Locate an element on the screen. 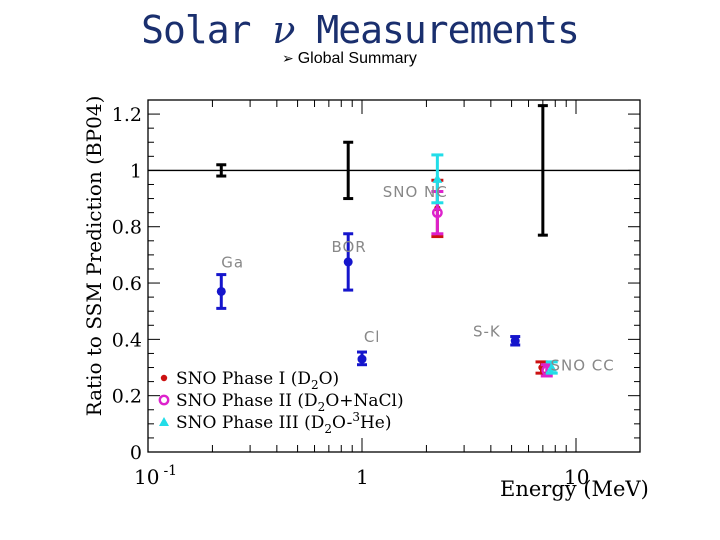 The height and width of the screenshot is (540, 720). legend-item: SNO Phase II (D2O+NaCl) is located at coordinates (281, 402).